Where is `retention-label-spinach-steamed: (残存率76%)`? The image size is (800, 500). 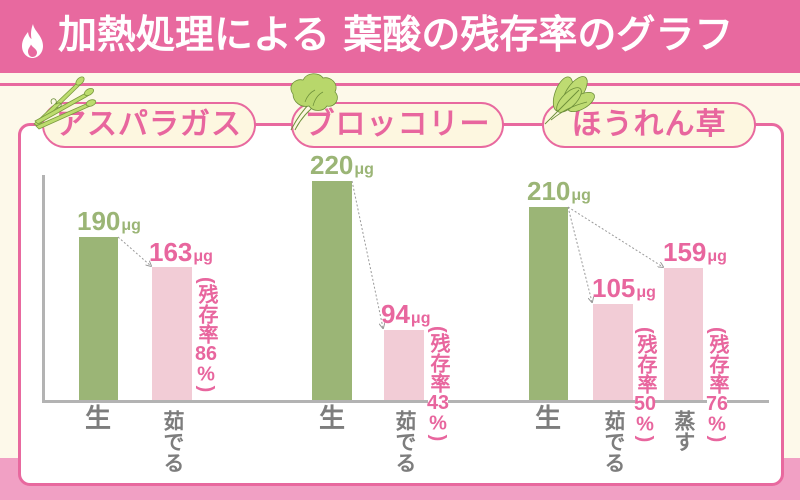 retention-label-spinach-steamed: (残存率76%) is located at coordinates (717, 385).